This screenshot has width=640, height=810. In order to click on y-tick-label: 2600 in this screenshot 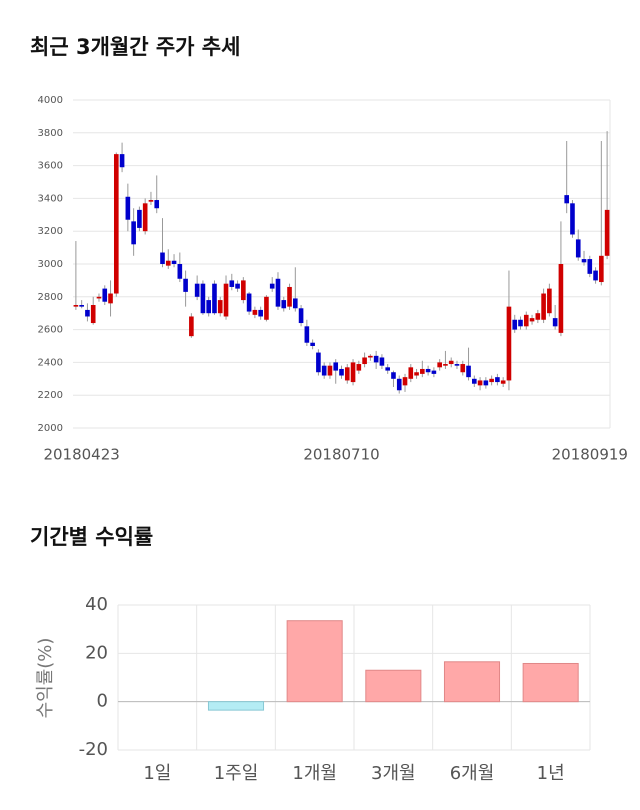, I will do `click(50, 330)`.